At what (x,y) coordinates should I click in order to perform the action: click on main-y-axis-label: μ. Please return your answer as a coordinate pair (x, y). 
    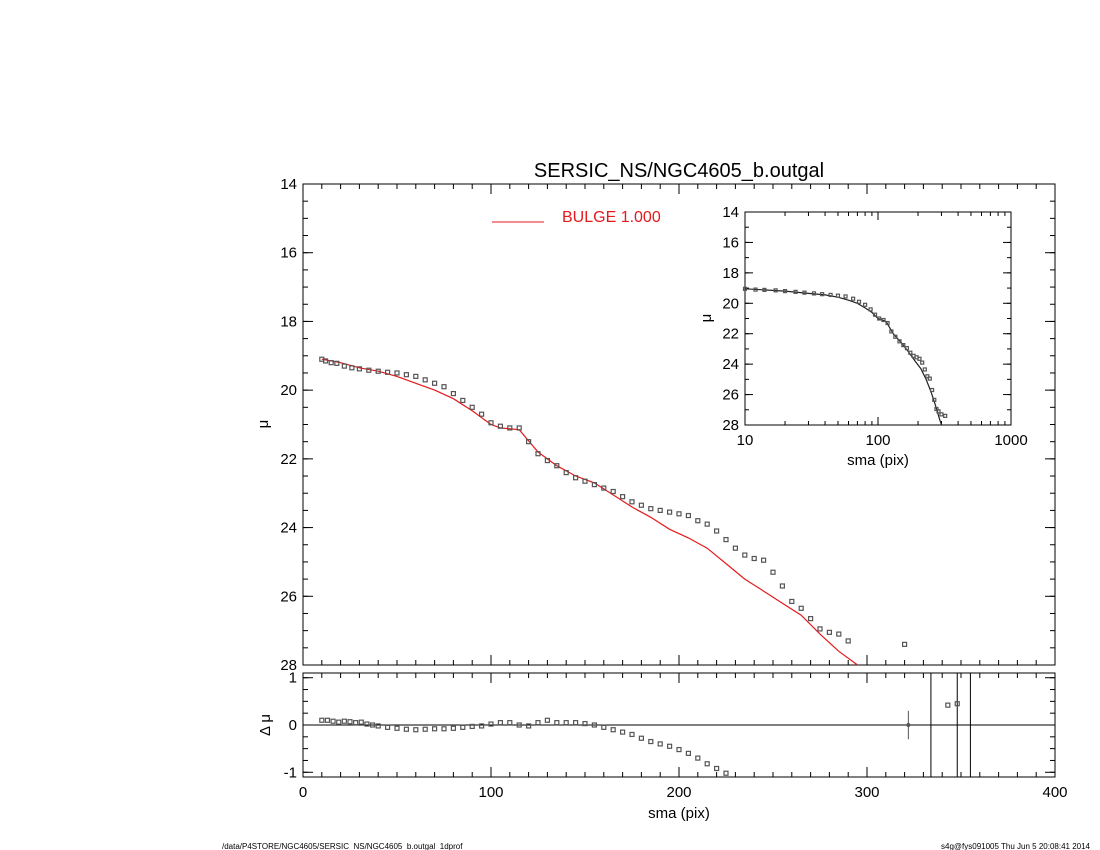
    Looking at the image, I should click on (263, 424).